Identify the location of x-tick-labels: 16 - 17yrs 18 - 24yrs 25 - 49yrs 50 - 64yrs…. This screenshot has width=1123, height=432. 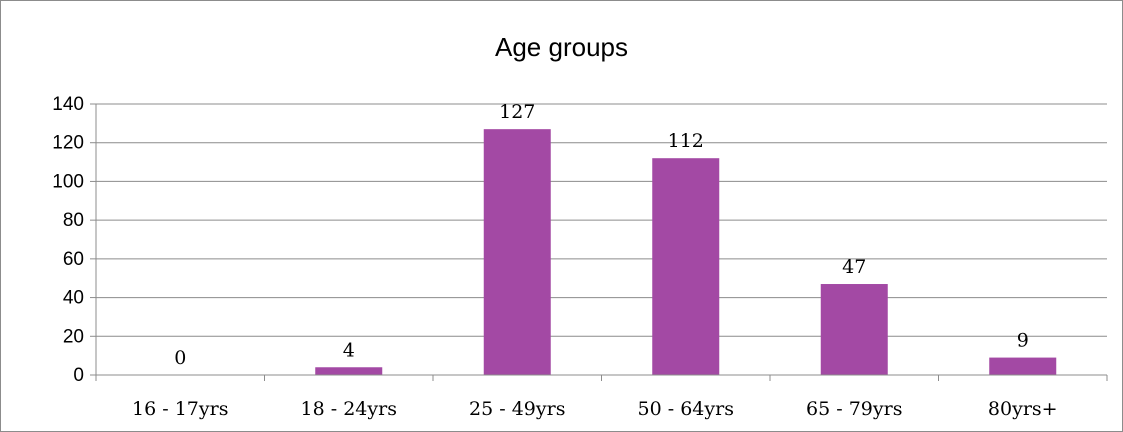
(595, 409).